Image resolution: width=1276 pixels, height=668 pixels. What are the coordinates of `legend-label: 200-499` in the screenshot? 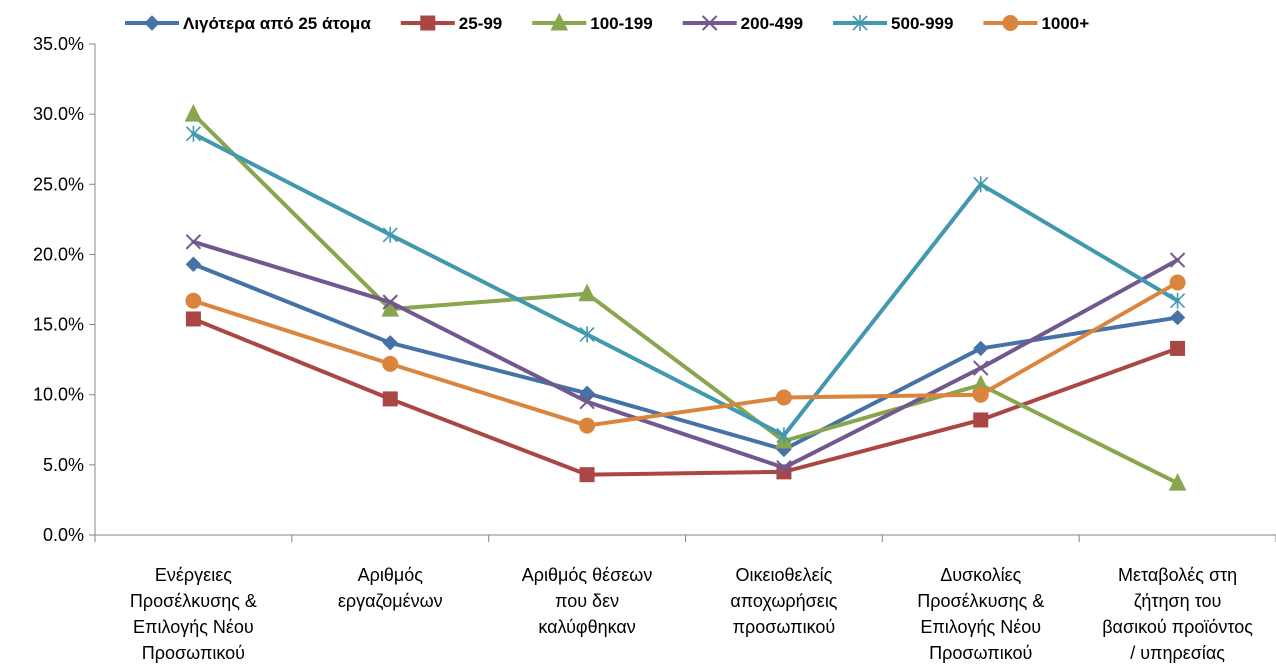 It's located at (772, 23).